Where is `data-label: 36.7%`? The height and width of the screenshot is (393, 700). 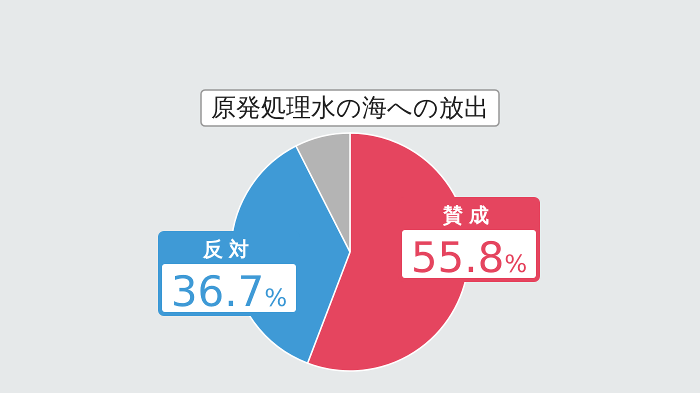
data-label: 36.7% is located at coordinates (229, 291).